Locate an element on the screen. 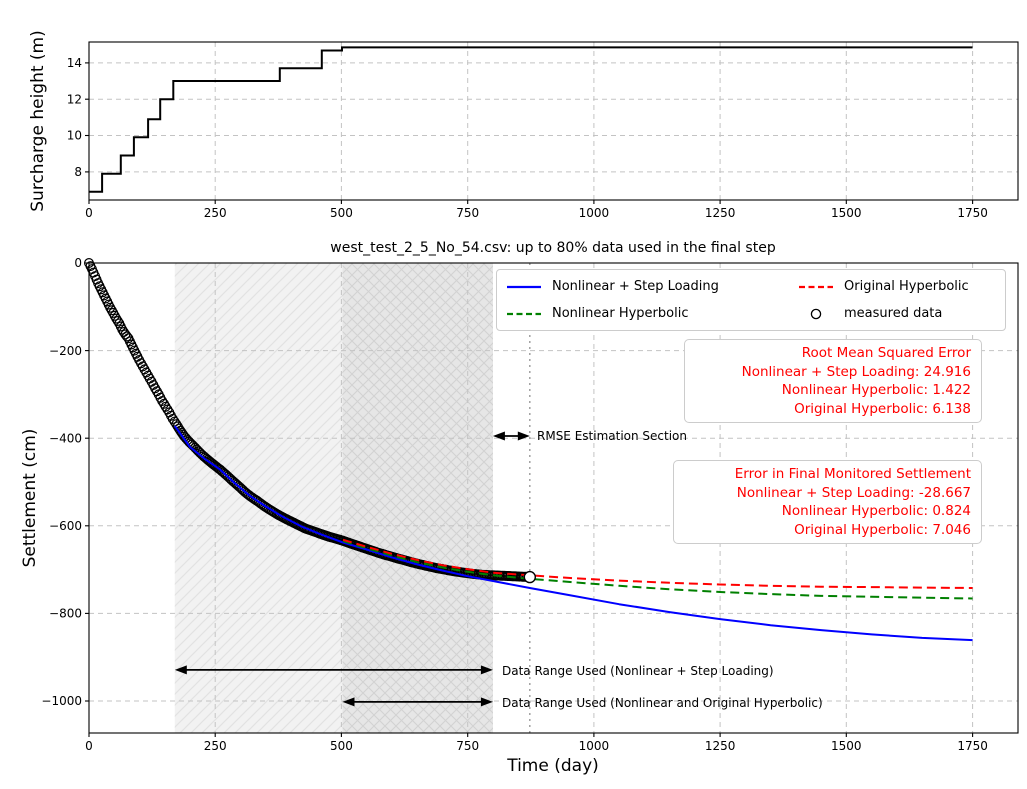 The image size is (1027, 789). rmse-line-nonlinear: Nonlinear Hyperbolic: 1.422 is located at coordinates (876, 390).